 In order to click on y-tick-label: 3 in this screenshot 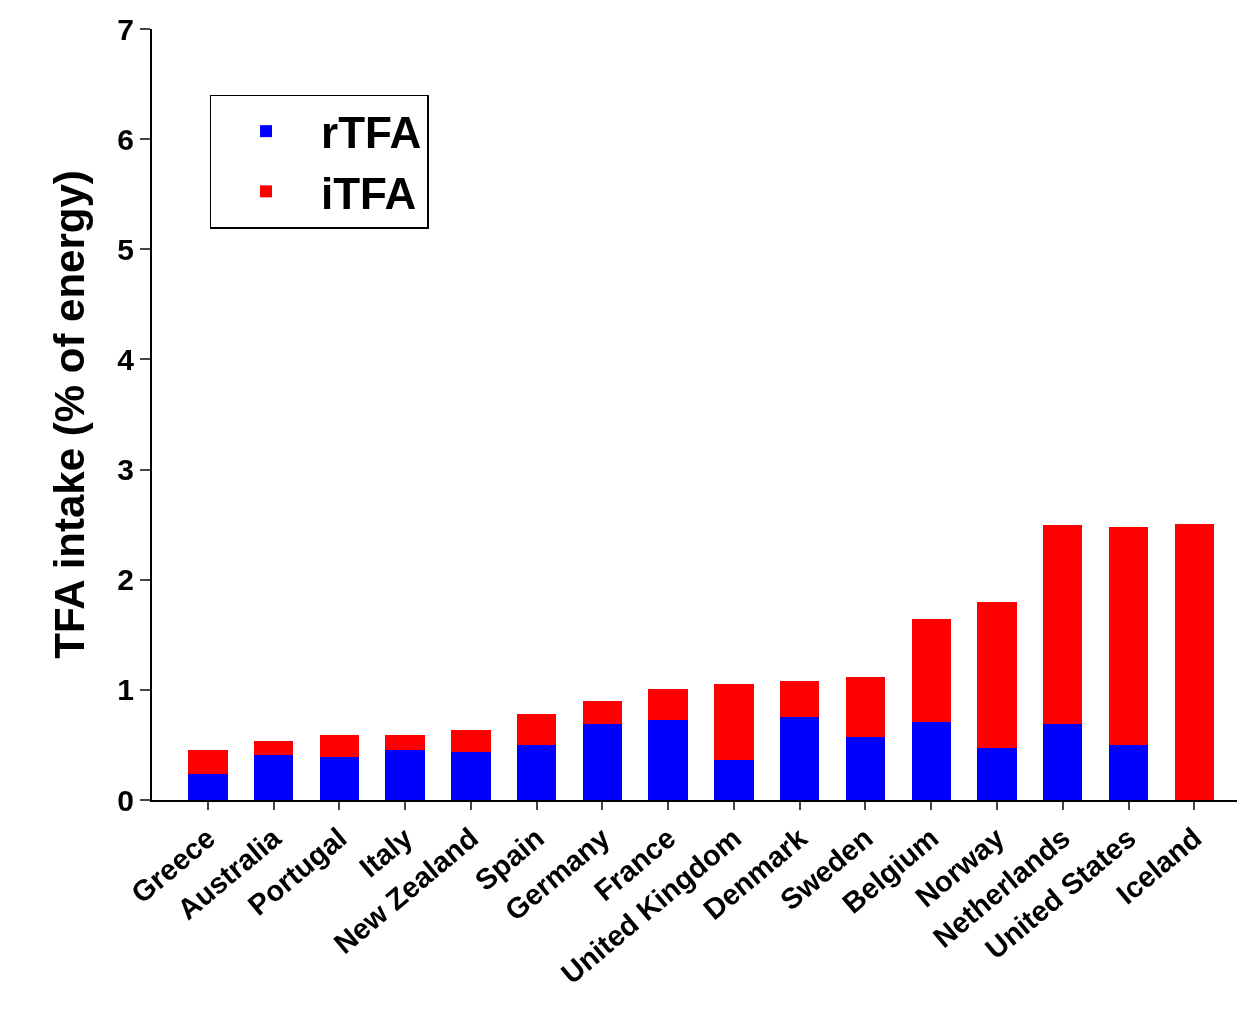, I will do `click(125, 470)`.